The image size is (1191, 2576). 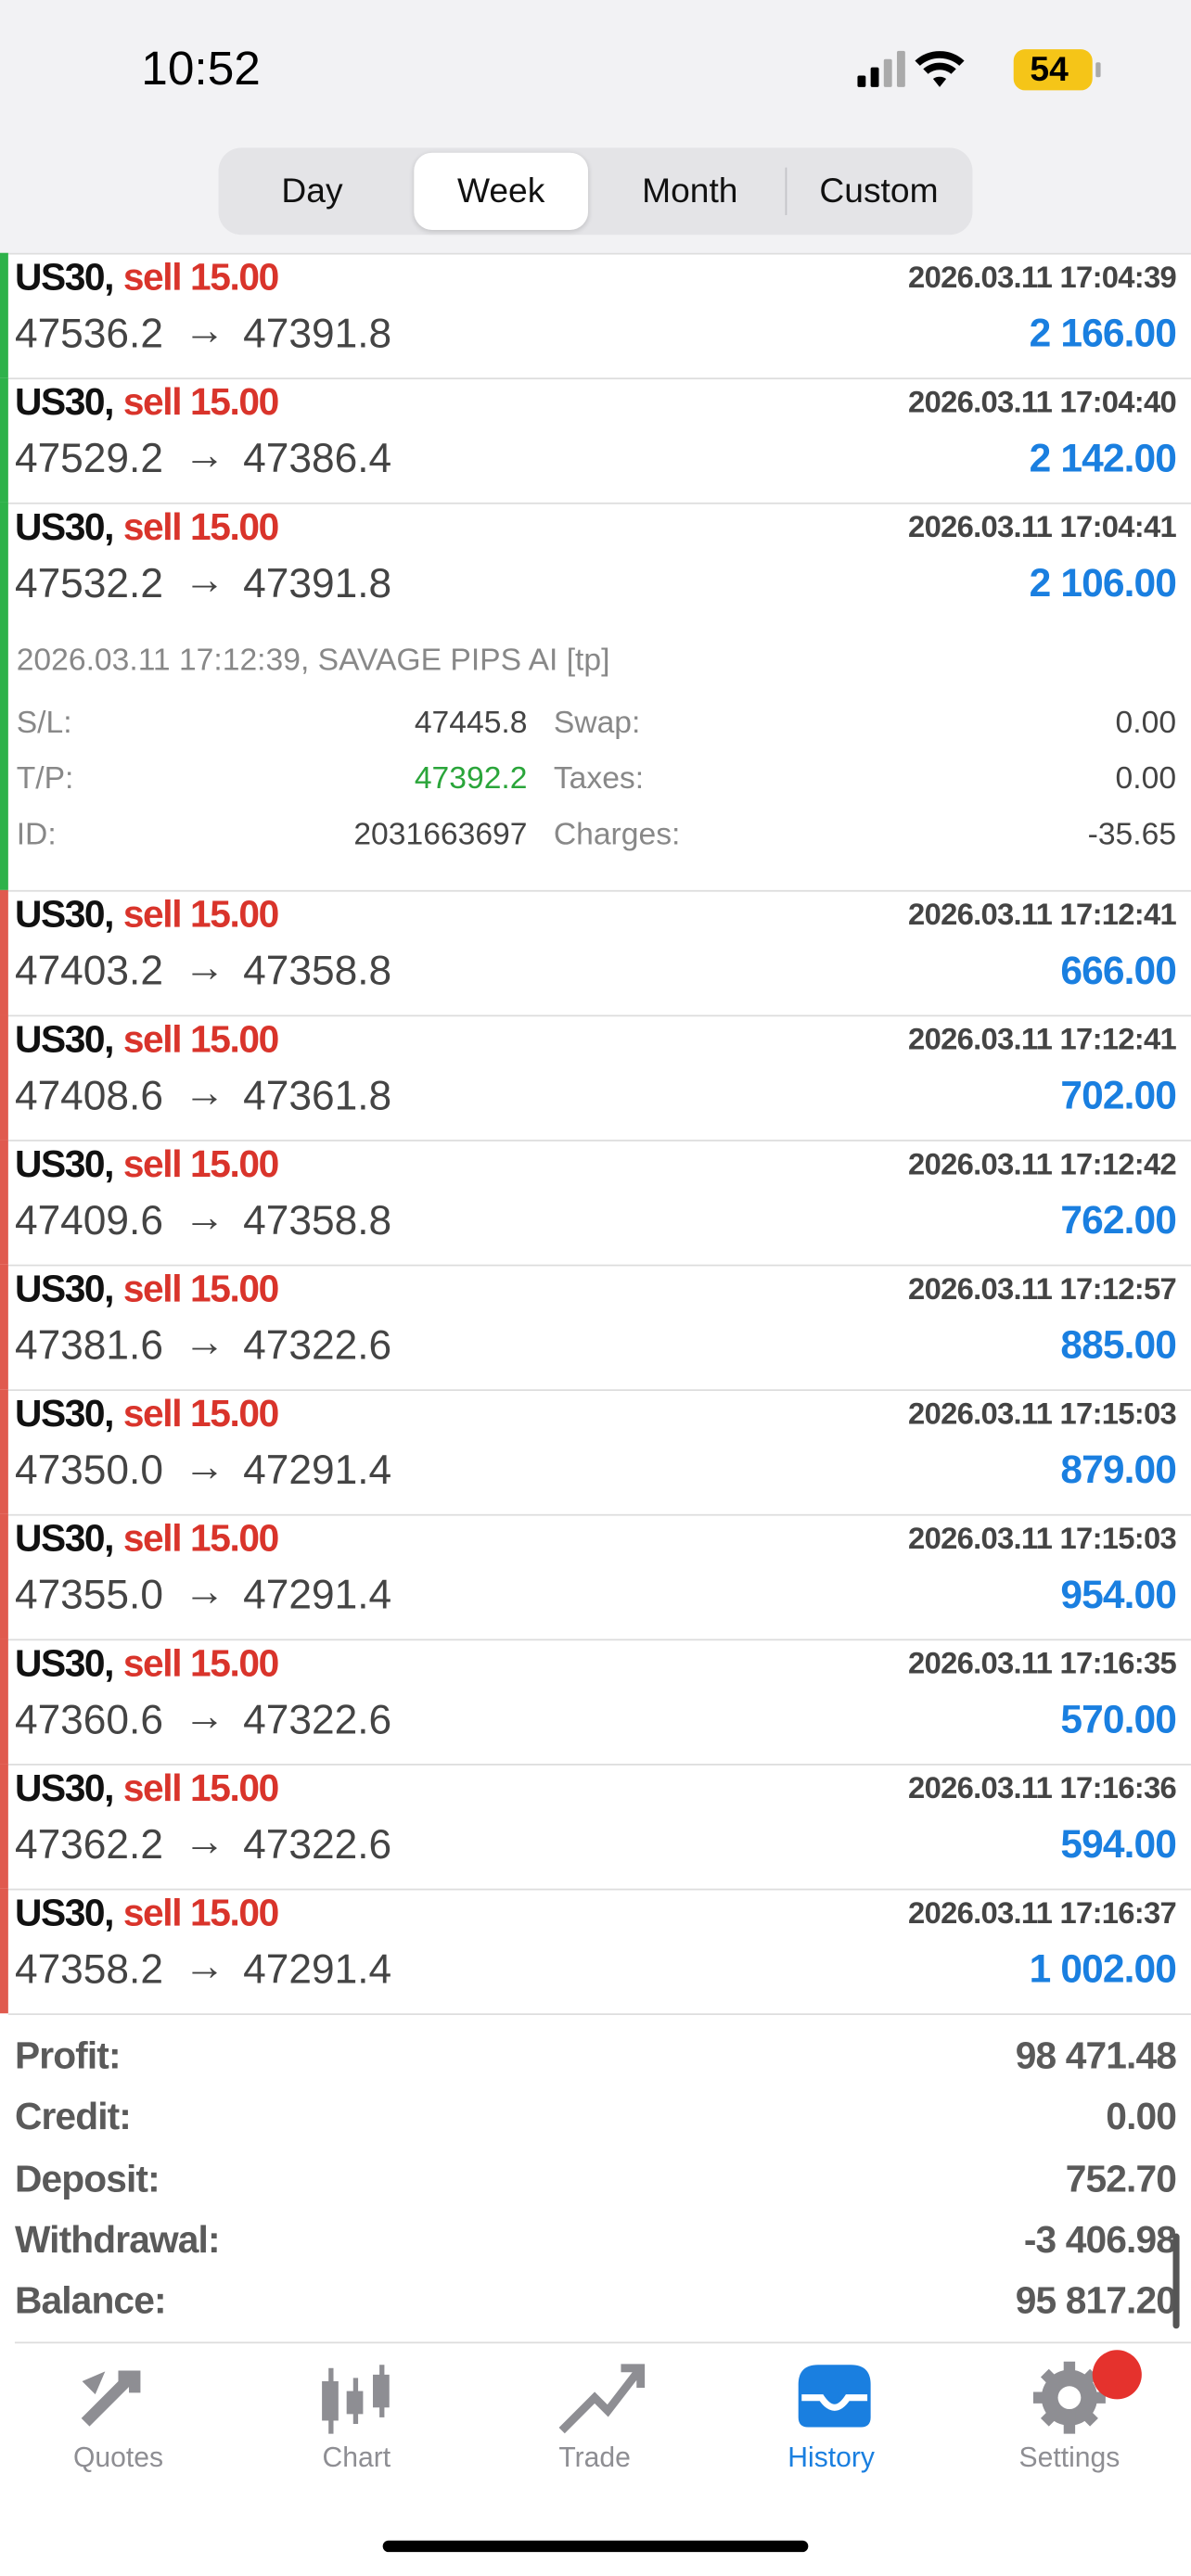 I want to click on field-label: Swap:, so click(x=597, y=723).